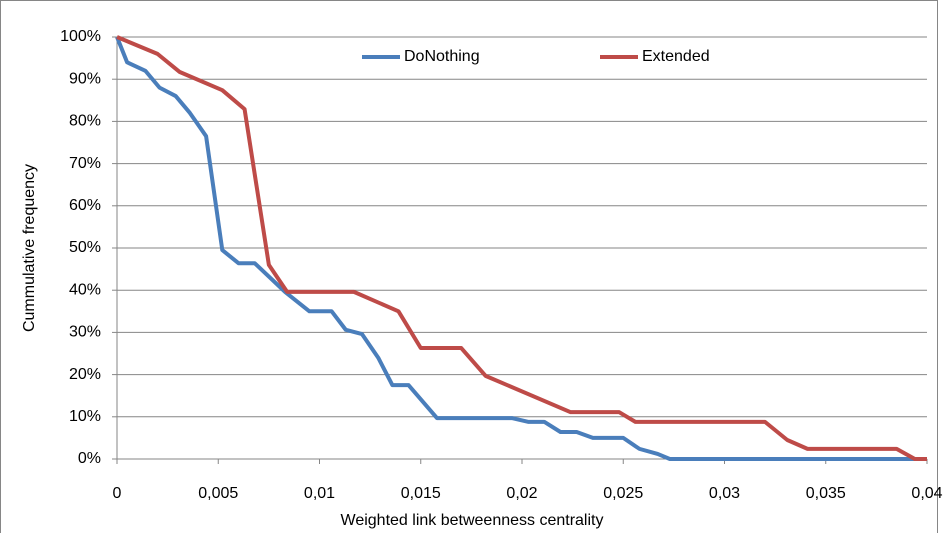 Image resolution: width=952 pixels, height=533 pixels. I want to click on y-tick-label: 10%, so click(85, 416).